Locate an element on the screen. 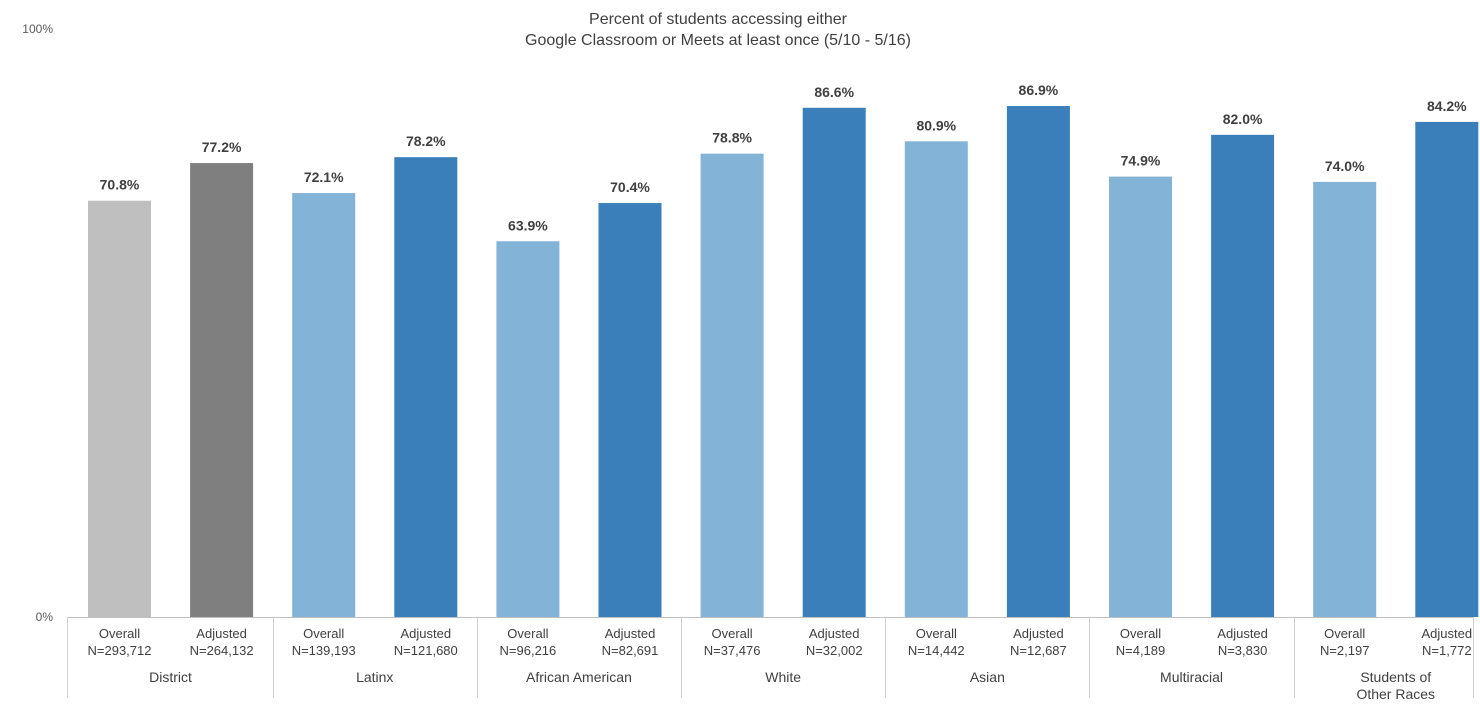 This screenshot has width=1480, height=706. data-label: 70.4% is located at coordinates (630, 187).